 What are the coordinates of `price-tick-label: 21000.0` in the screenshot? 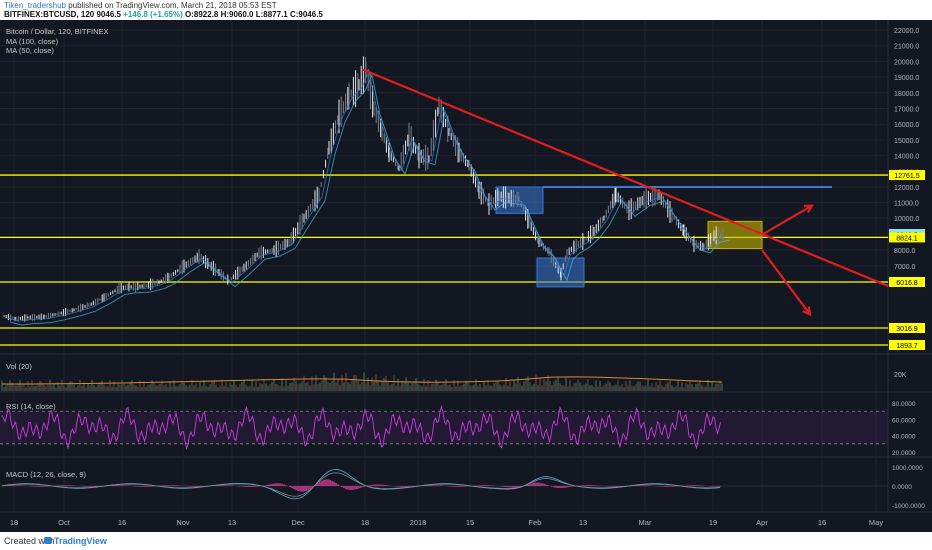 It's located at (906, 47).